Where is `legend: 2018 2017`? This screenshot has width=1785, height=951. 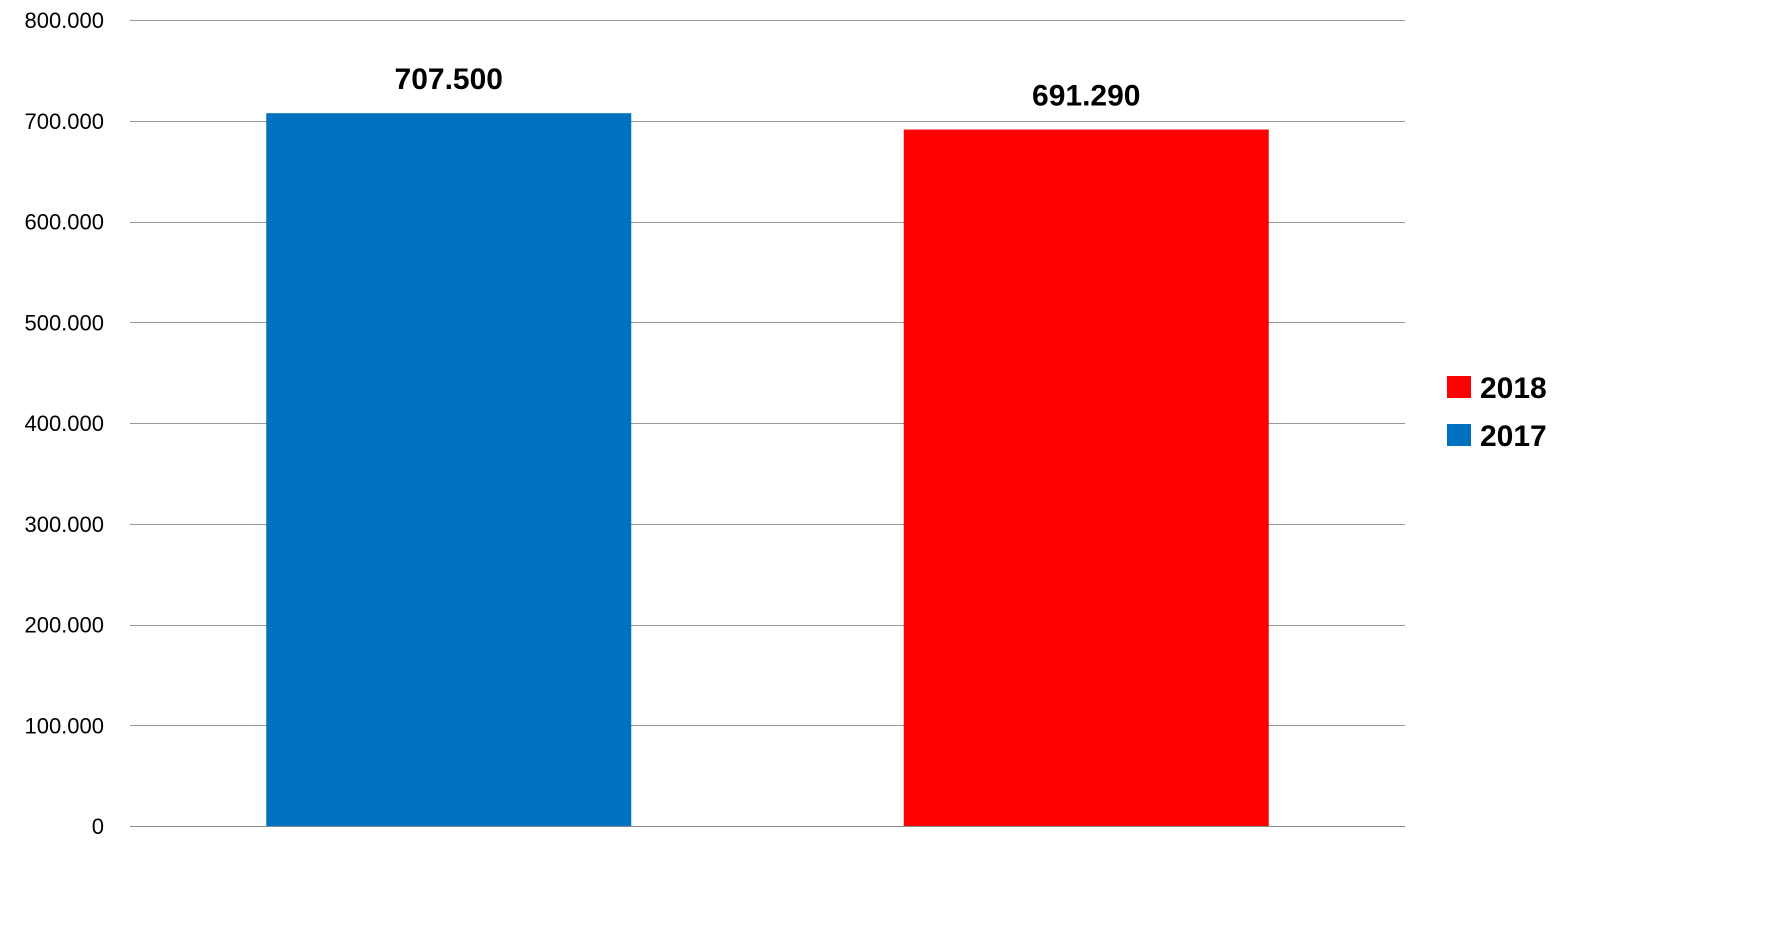 legend: 2018 2017 is located at coordinates (1497, 412).